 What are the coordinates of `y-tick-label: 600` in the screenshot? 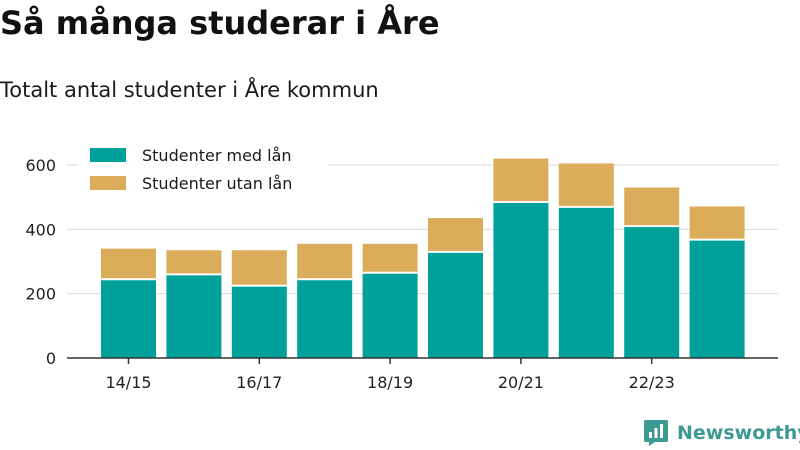 It's located at (40, 165).